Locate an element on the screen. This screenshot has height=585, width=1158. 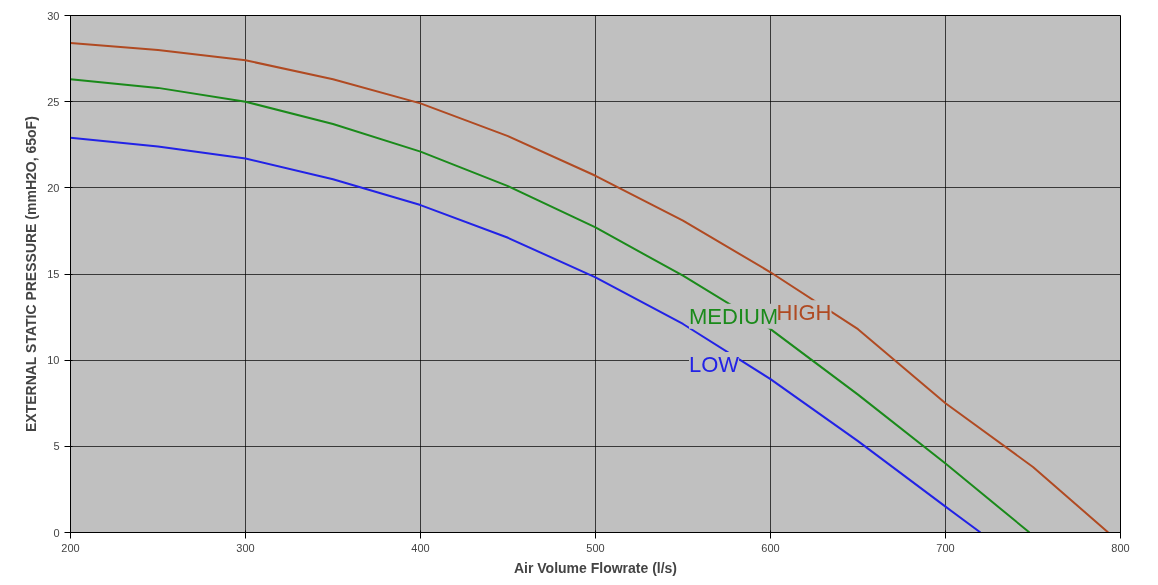
y-tick-label: 0 is located at coordinates (56, 532).